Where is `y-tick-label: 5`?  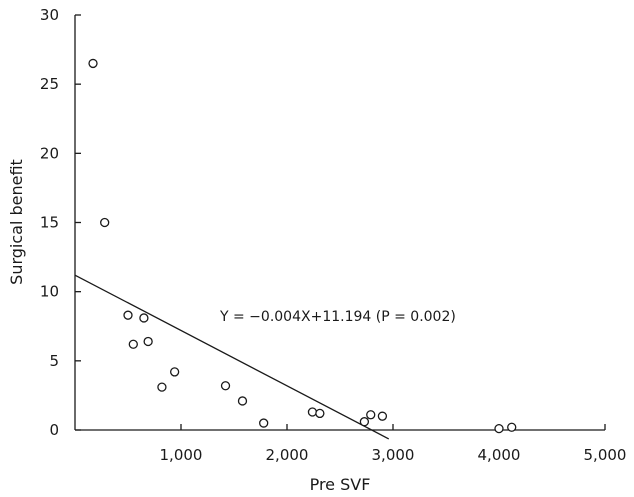
y-tick-label: 5 is located at coordinates (54, 361).